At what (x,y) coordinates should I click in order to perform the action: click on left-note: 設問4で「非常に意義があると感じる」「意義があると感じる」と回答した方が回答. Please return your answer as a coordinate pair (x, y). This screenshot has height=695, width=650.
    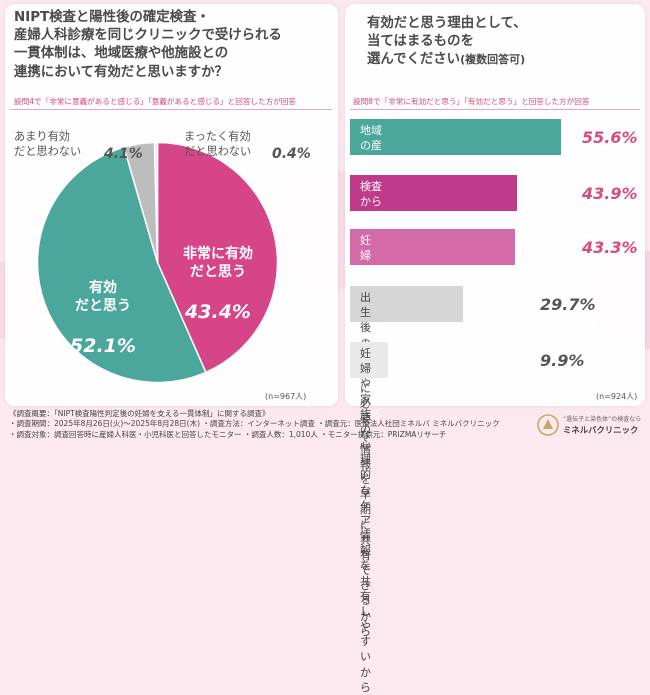
    Looking at the image, I should click on (155, 101).